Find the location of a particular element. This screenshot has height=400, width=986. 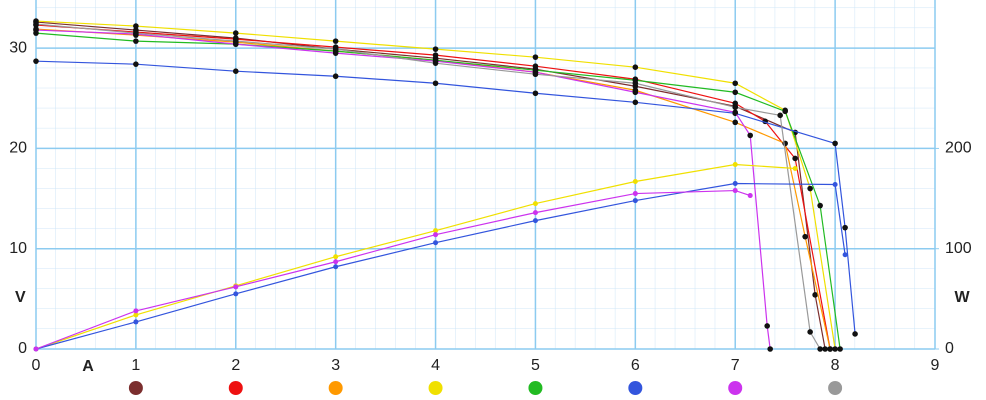

y2-axis-label: W is located at coordinates (962, 297).